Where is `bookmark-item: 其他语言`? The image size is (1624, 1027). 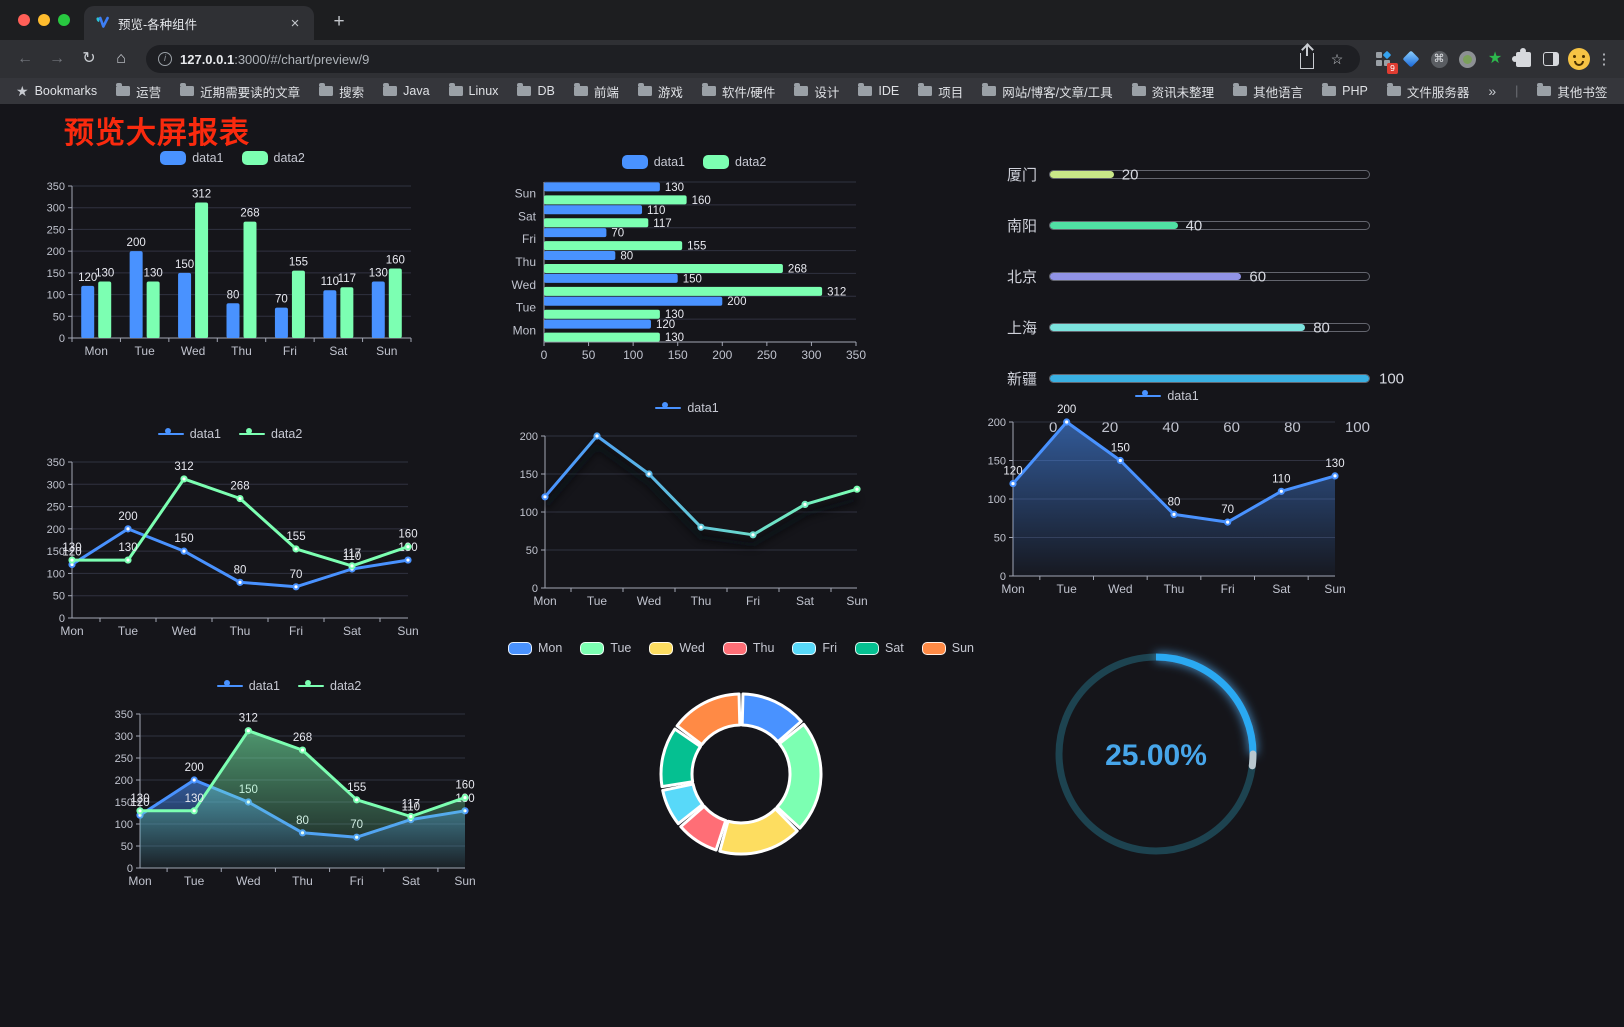
bookmark-item: 其他语言 is located at coordinates (1268, 91).